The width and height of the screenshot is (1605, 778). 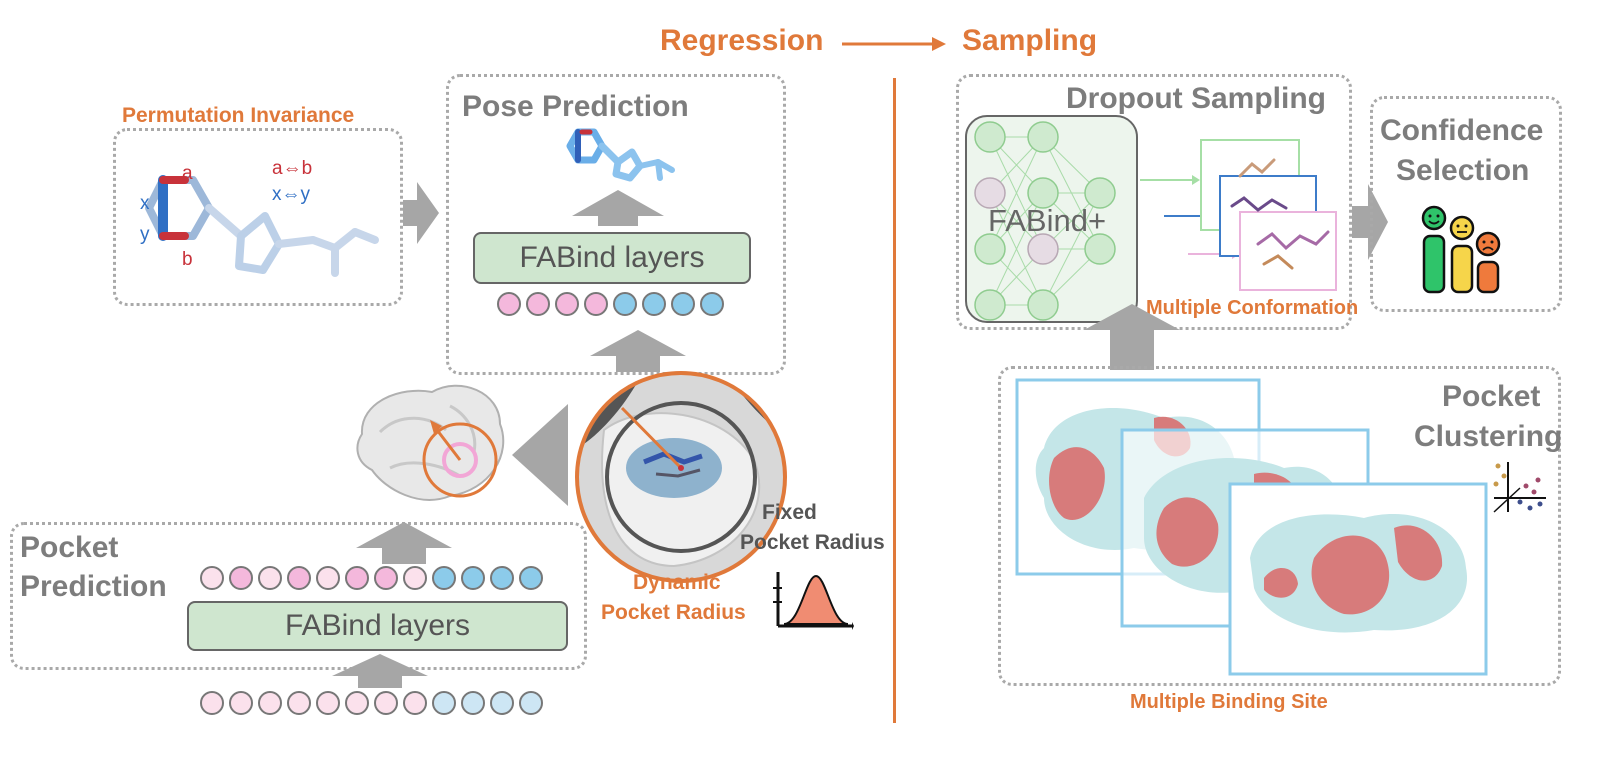 I want to click on section-divider, so click(x=894, y=400).